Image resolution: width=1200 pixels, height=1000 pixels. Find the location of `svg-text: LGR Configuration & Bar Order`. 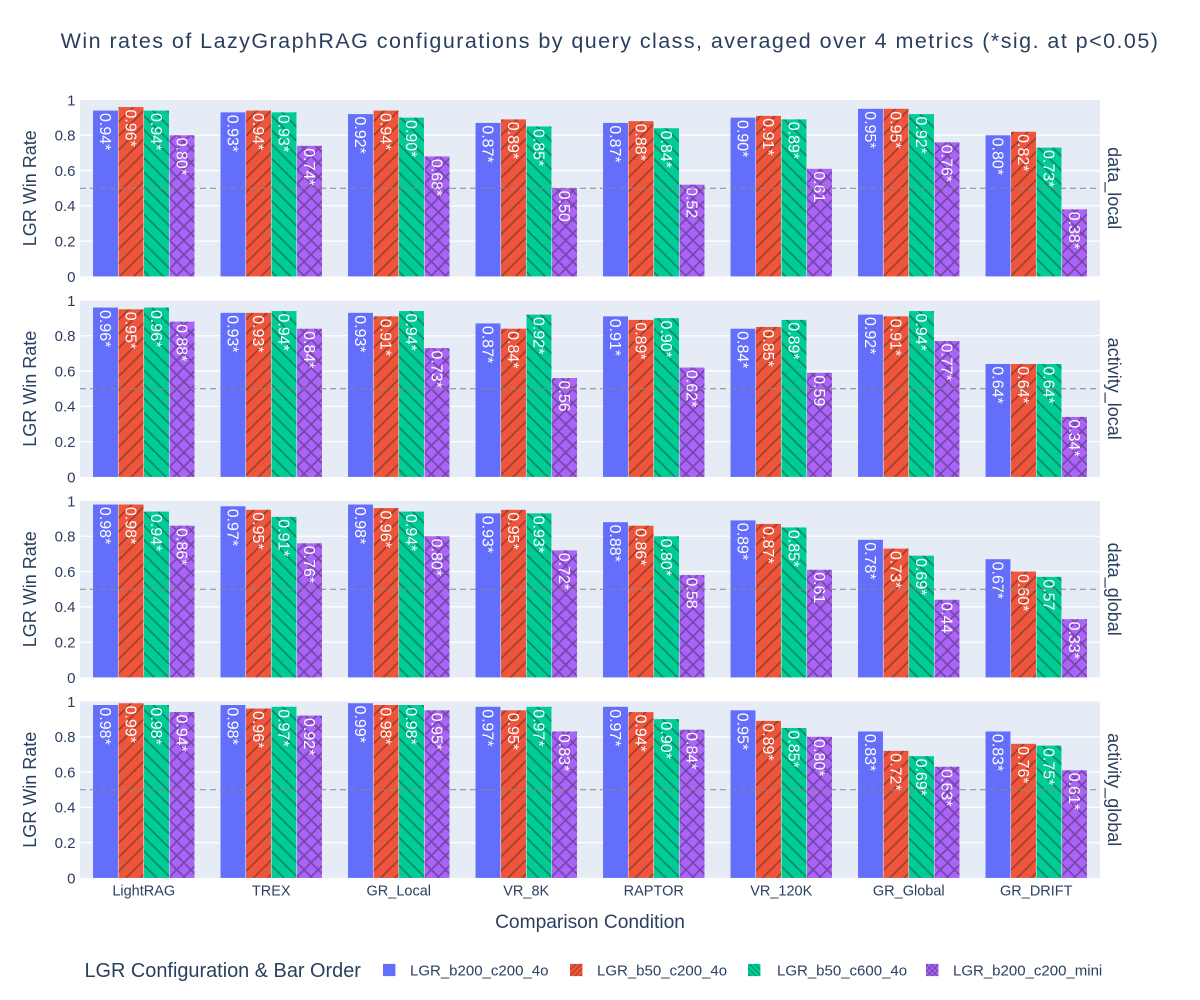

svg-text: LGR Configuration & Bar Order is located at coordinates (223, 971).